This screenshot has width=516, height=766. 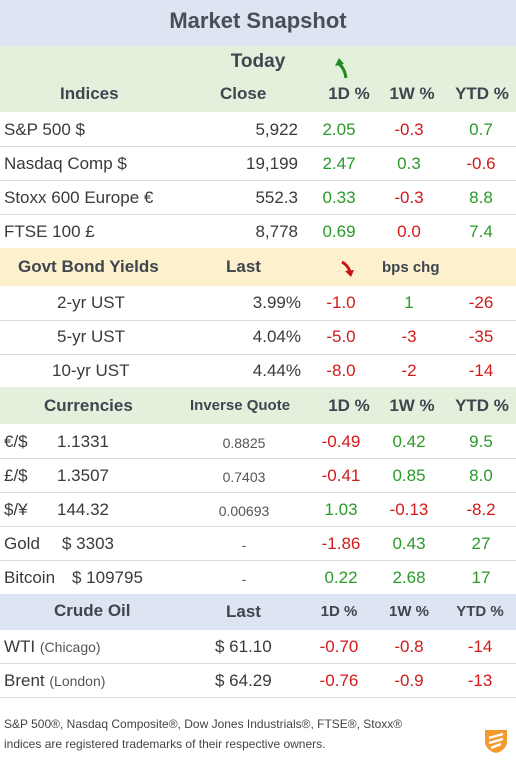 I want to click on up-arrow-icon, so click(x=341, y=68).